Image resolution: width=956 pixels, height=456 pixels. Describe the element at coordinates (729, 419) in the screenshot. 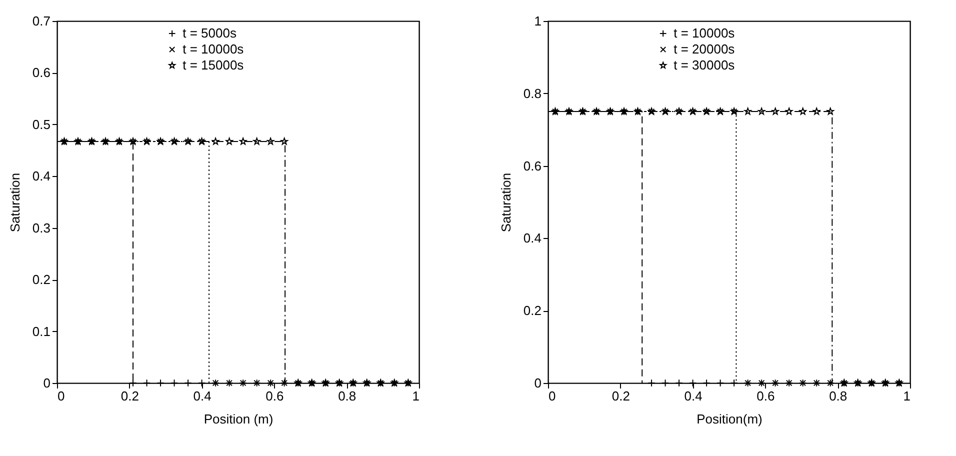

I see `x-axis-title: Position(m)` at that location.